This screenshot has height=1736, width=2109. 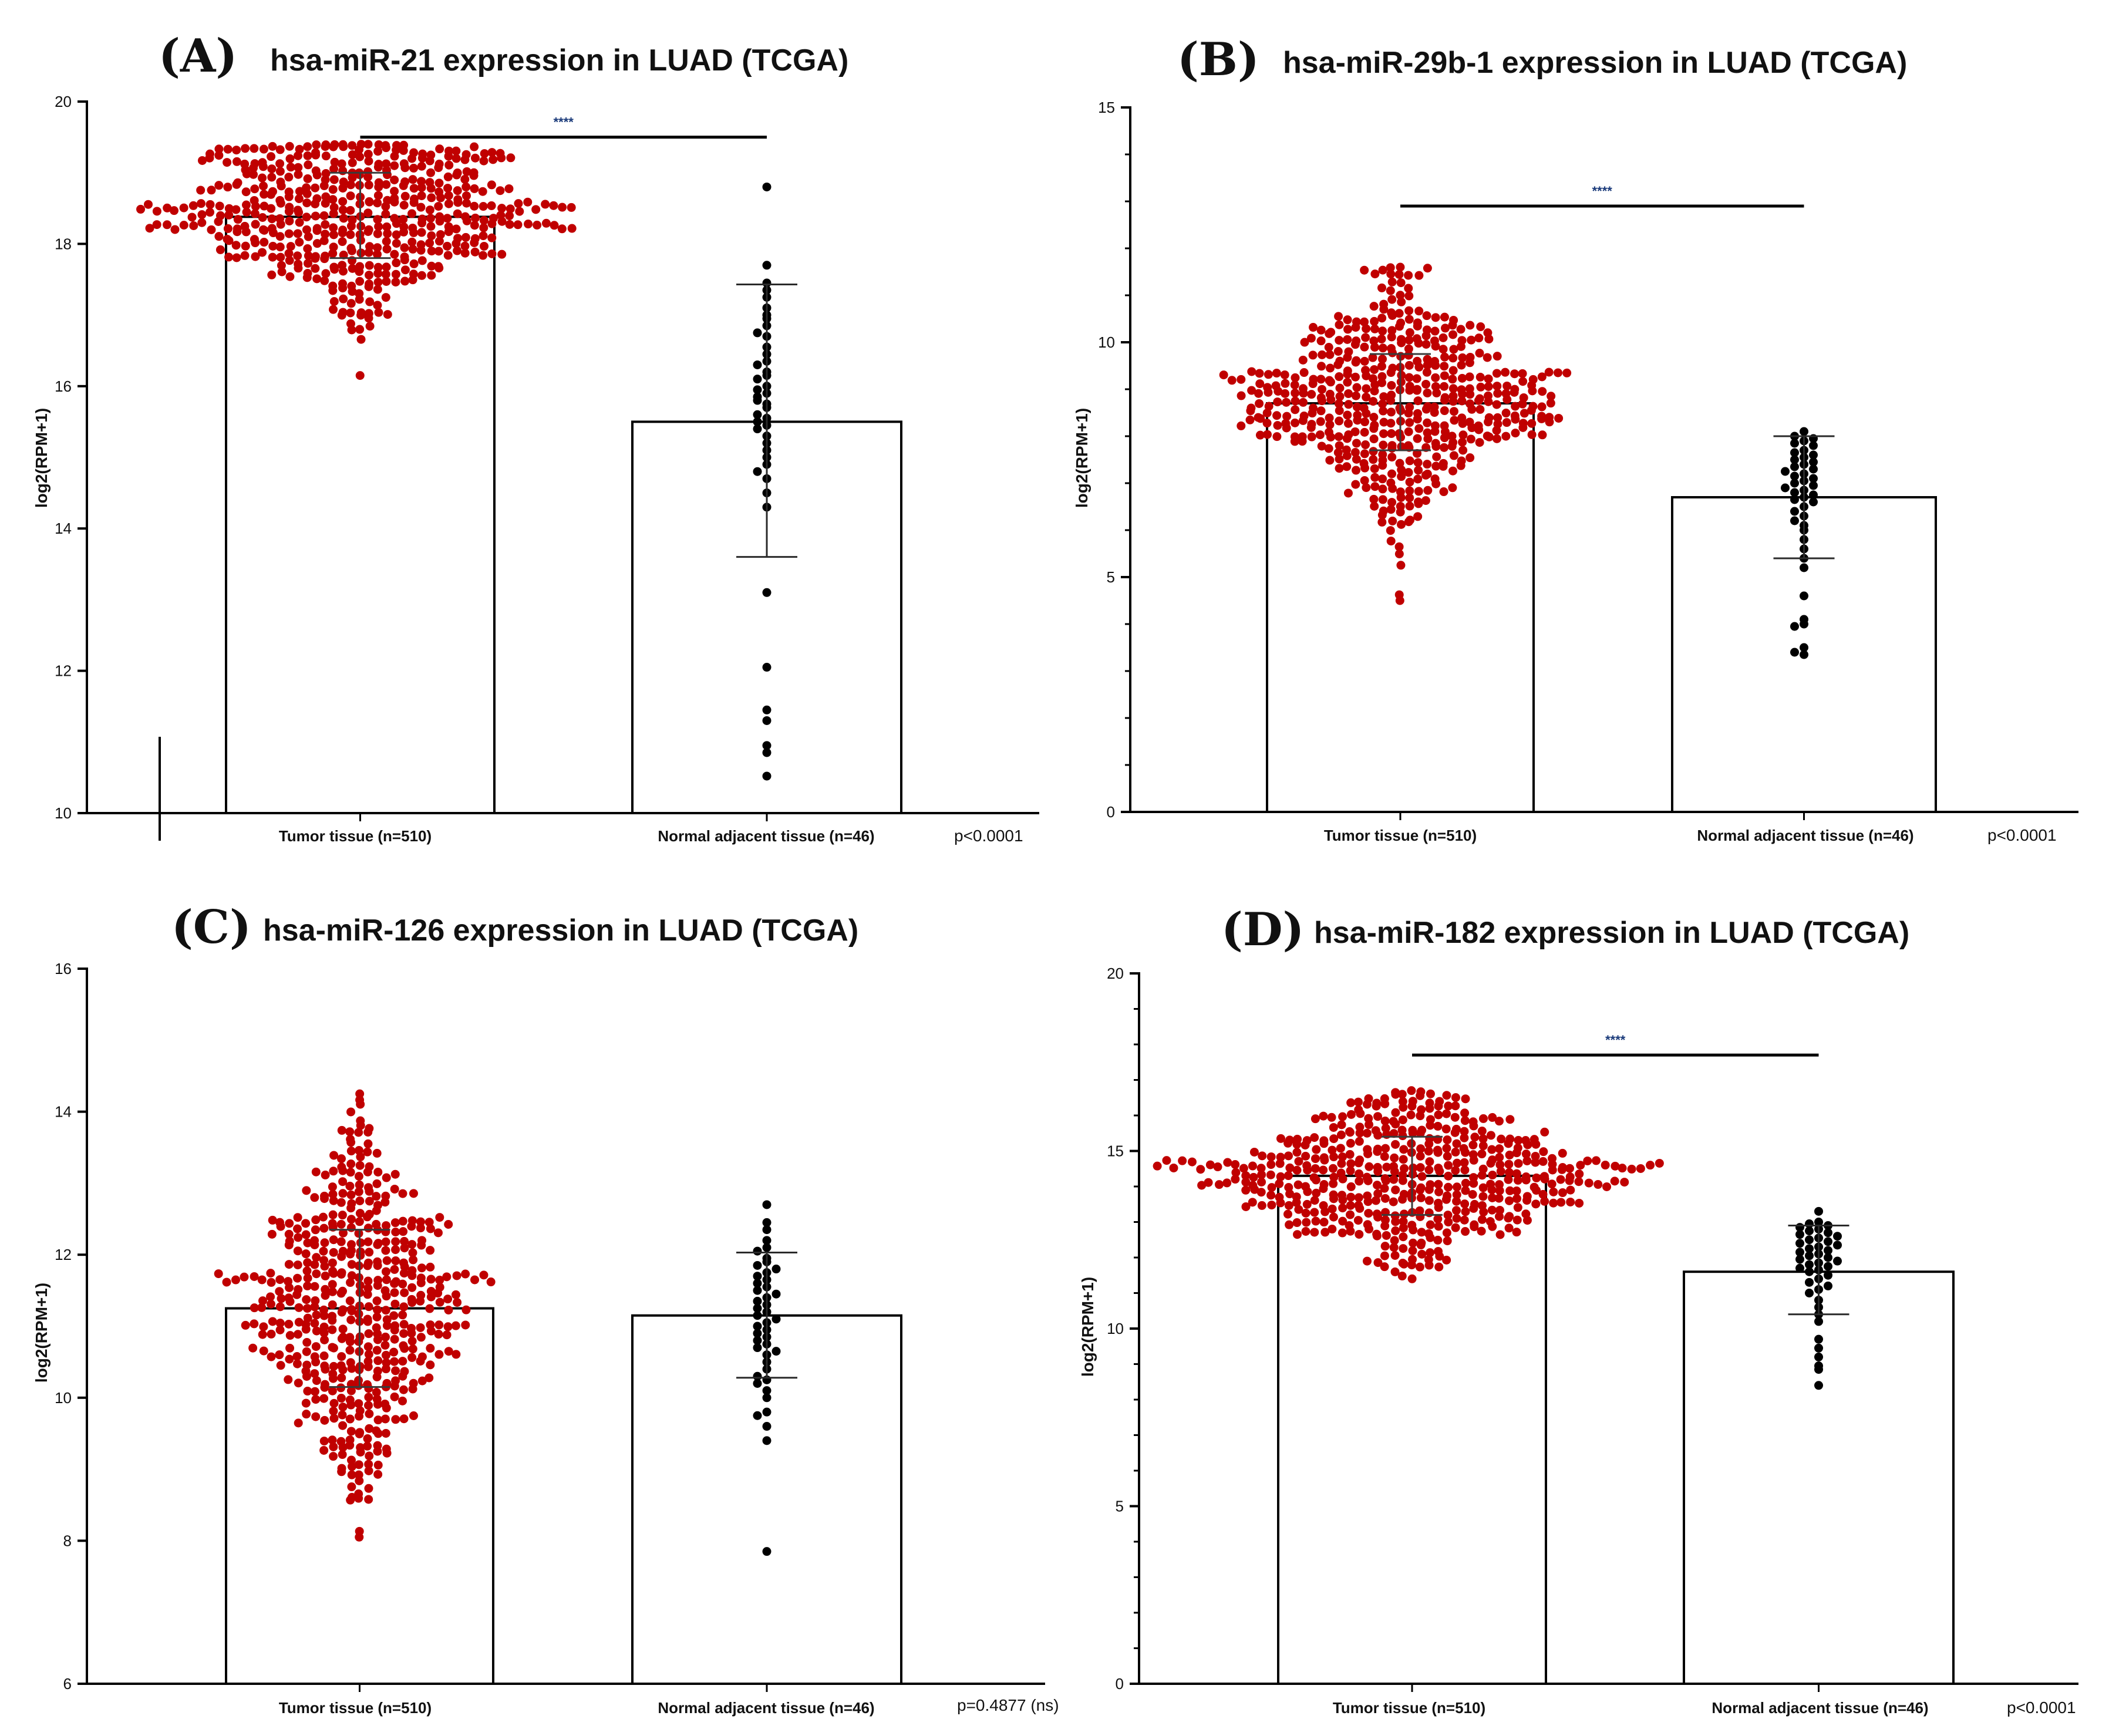 I want to click on category-label-tumor: Tumor tissue (n=510), so click(x=355, y=1708).